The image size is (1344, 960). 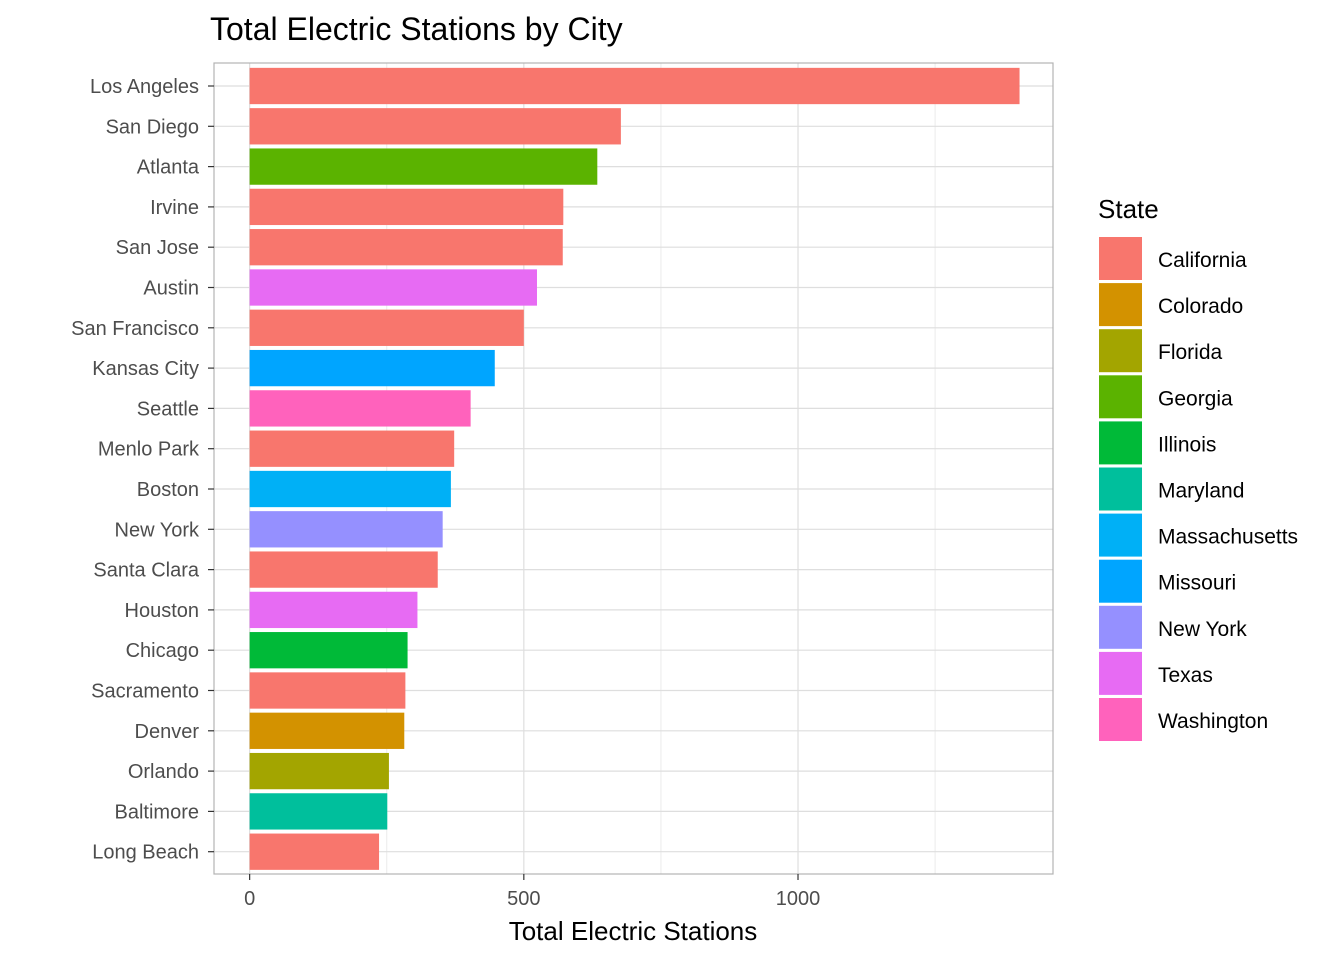 What do you see at coordinates (1185, 675) in the screenshot?
I see `legend-label: Texas` at bounding box center [1185, 675].